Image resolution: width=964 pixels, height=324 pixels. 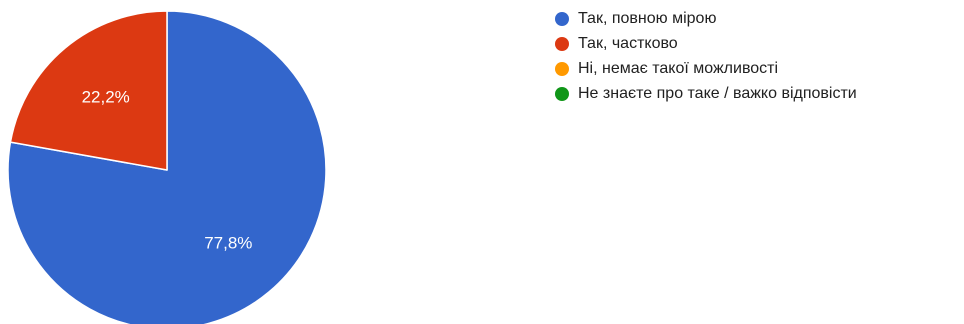 I want to click on legend-label-dont-know: Не знаєте про таке / важко відповісти, so click(x=717, y=93).